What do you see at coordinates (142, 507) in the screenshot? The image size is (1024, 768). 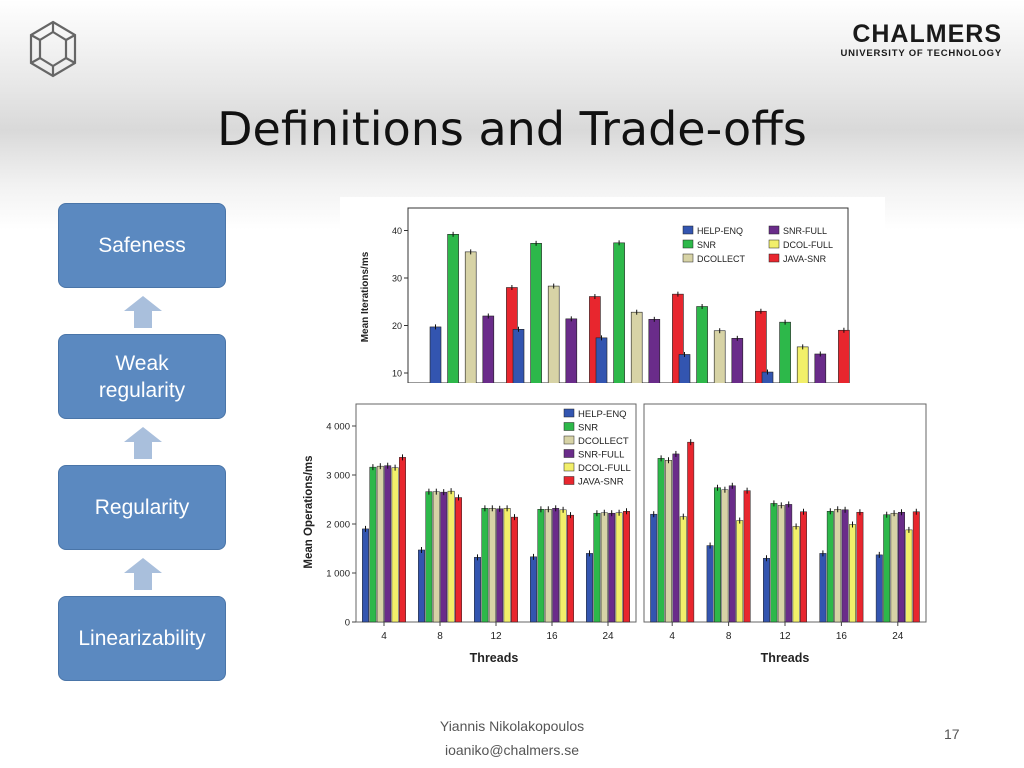 I see `flow-box-regularity: Regularity` at bounding box center [142, 507].